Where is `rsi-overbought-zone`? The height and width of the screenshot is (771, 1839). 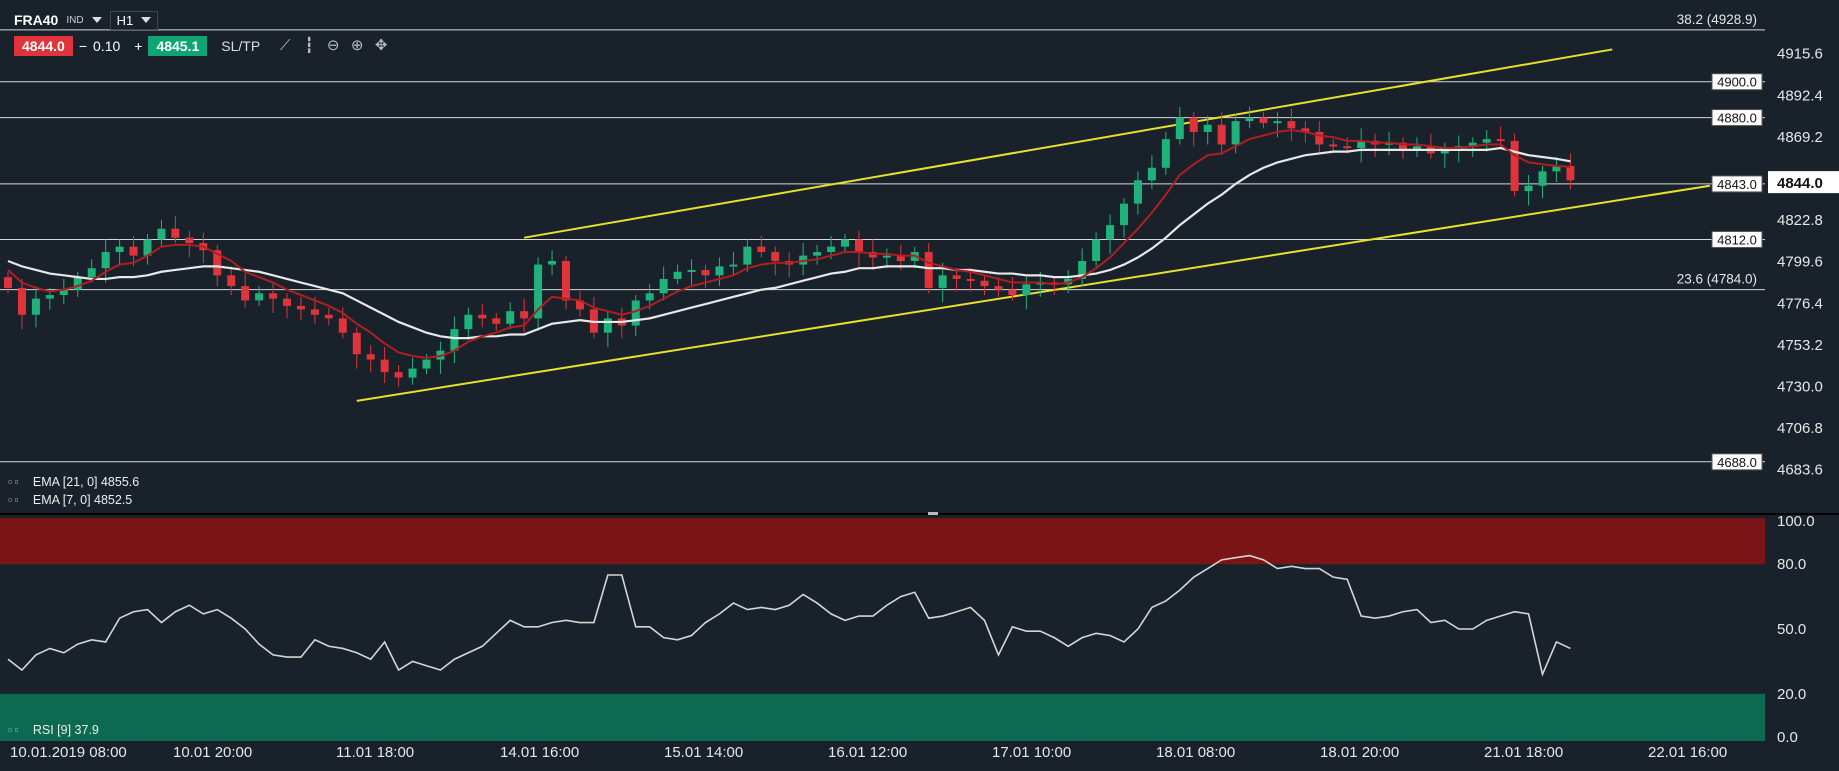
rsi-overbought-zone is located at coordinates (882, 541).